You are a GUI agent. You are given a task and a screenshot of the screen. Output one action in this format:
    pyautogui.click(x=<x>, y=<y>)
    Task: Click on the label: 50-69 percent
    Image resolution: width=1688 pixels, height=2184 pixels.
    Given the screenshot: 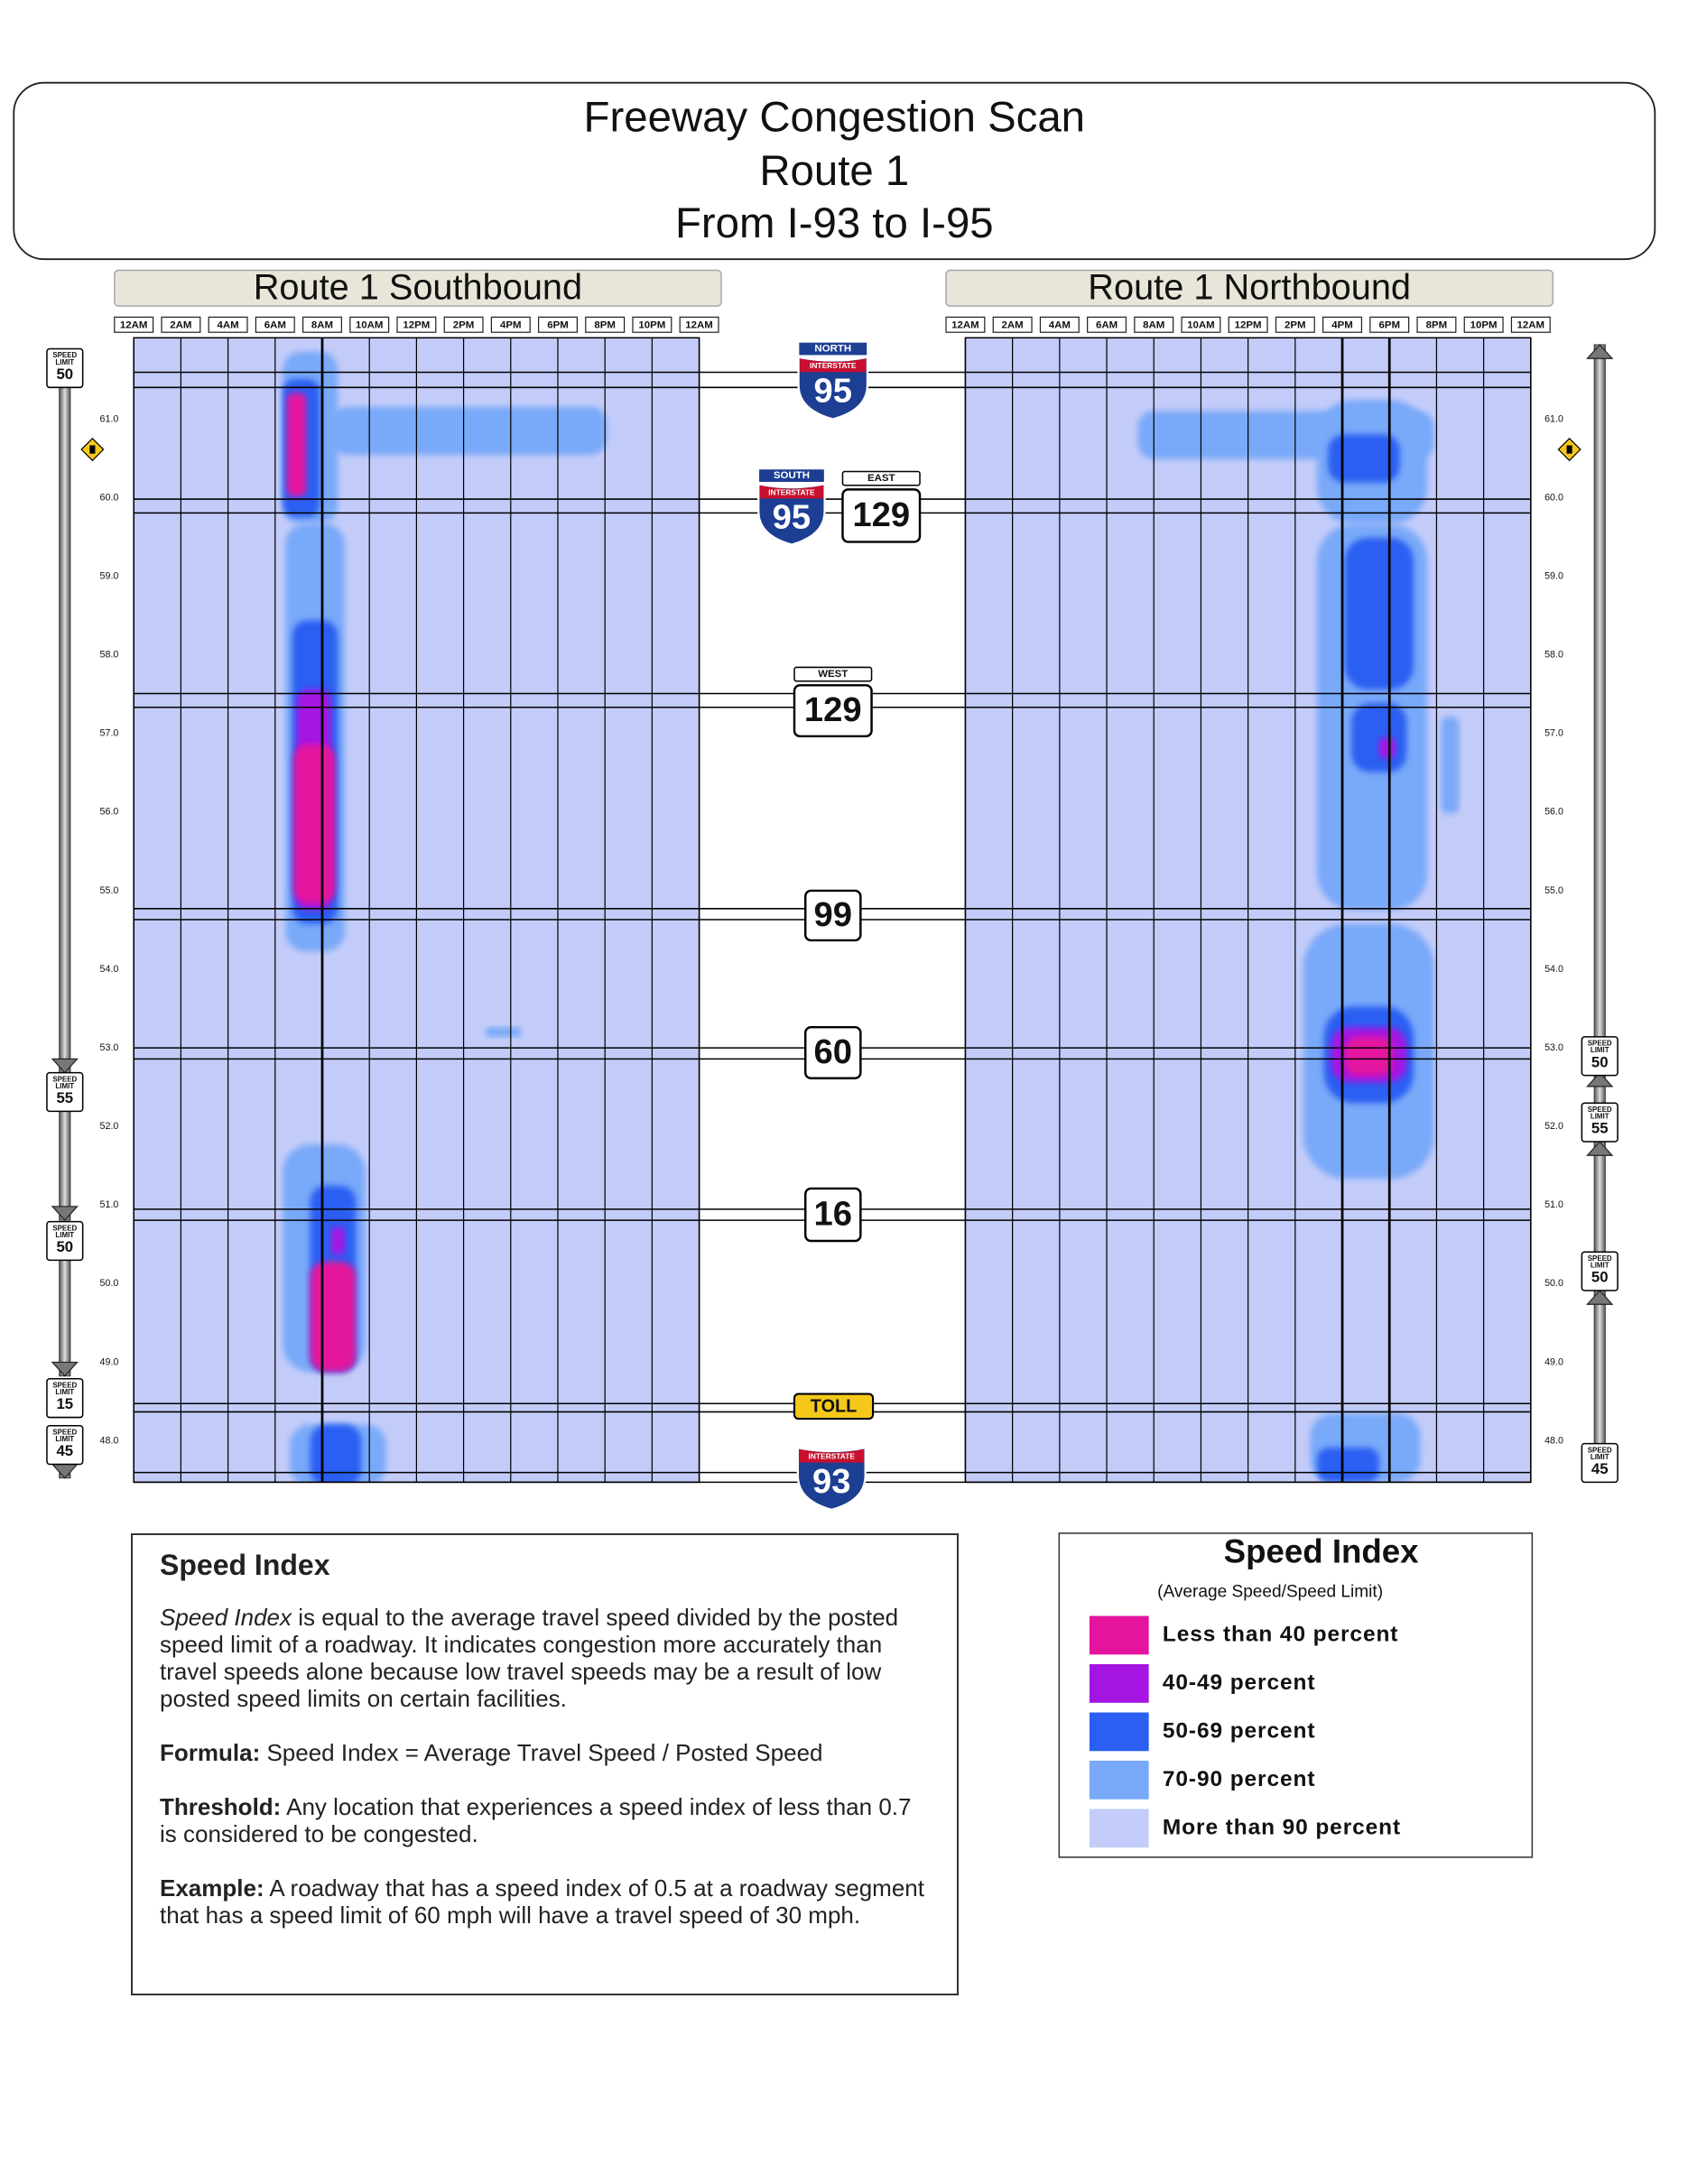 What is the action you would take?
    pyautogui.click(x=1239, y=1730)
    